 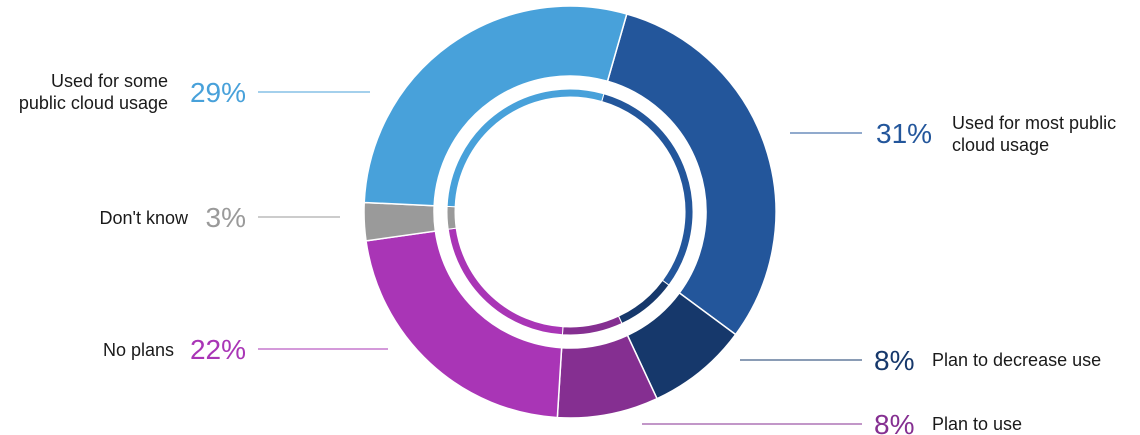 What do you see at coordinates (977, 424) in the screenshot?
I see `category-label-plan-to-use: Plan to use` at bounding box center [977, 424].